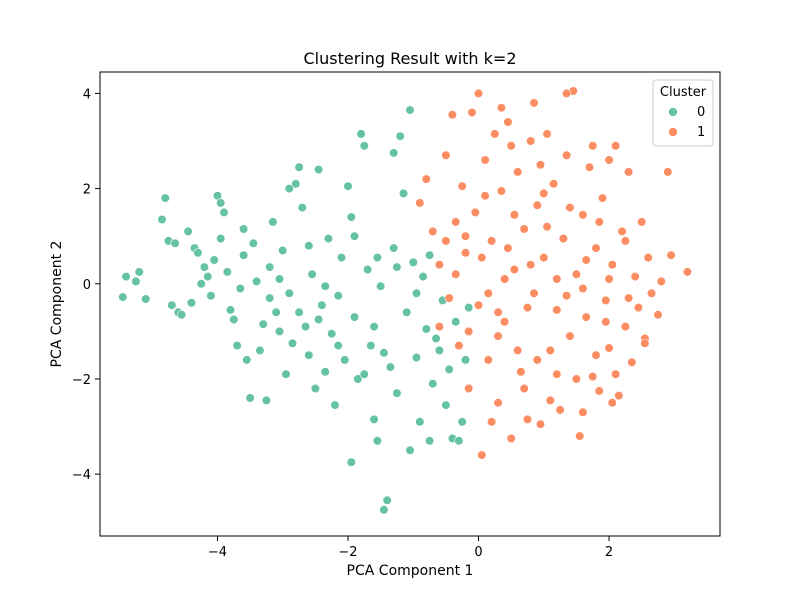  Describe the element at coordinates (701, 112) in the screenshot. I see `legend-label-0: 0` at that location.